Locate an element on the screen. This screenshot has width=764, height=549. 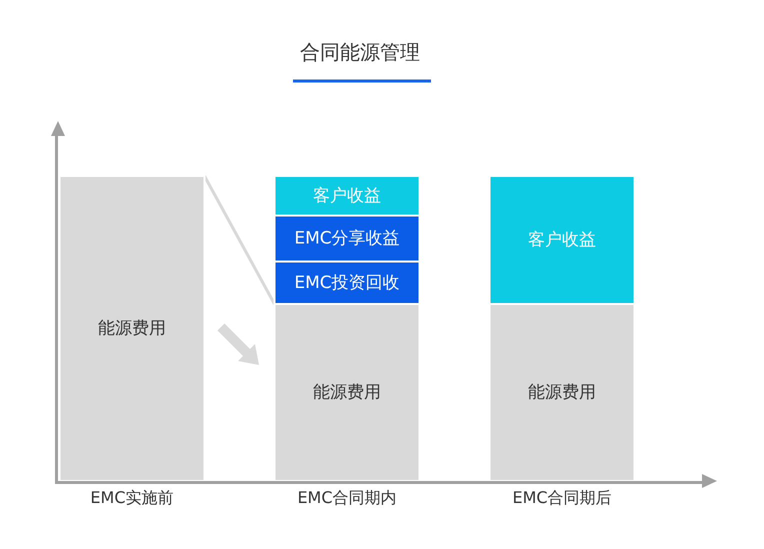
series-label: EMC分享收益 is located at coordinates (347, 238).